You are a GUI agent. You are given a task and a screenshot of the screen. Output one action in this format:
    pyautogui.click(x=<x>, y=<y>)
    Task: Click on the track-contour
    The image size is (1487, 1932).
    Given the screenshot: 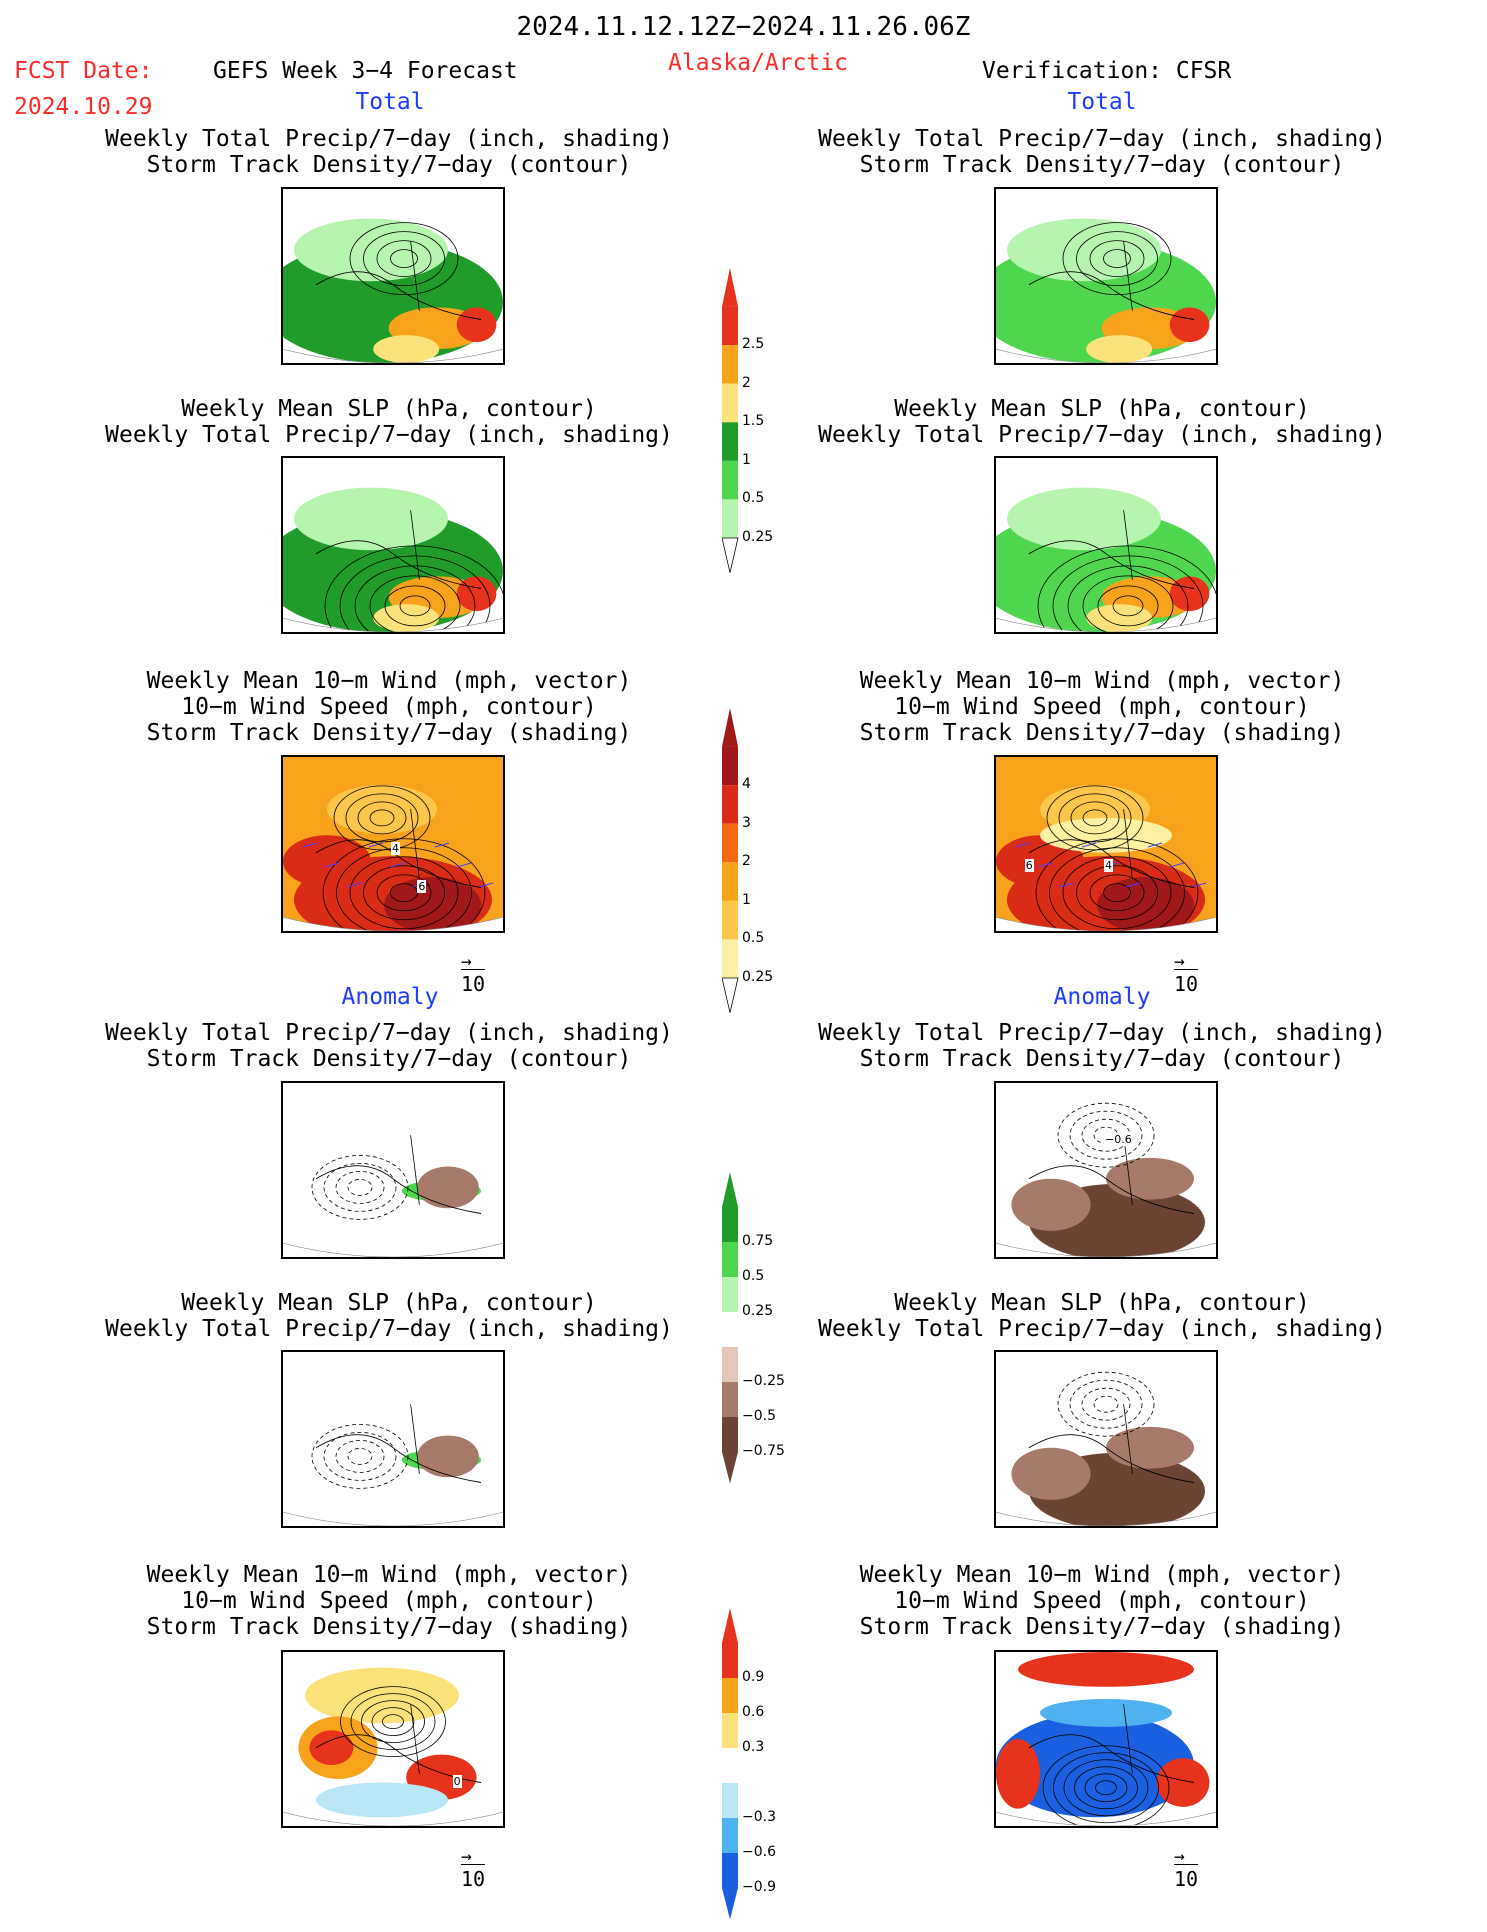 What is the action you would take?
    pyautogui.click(x=1117, y=258)
    